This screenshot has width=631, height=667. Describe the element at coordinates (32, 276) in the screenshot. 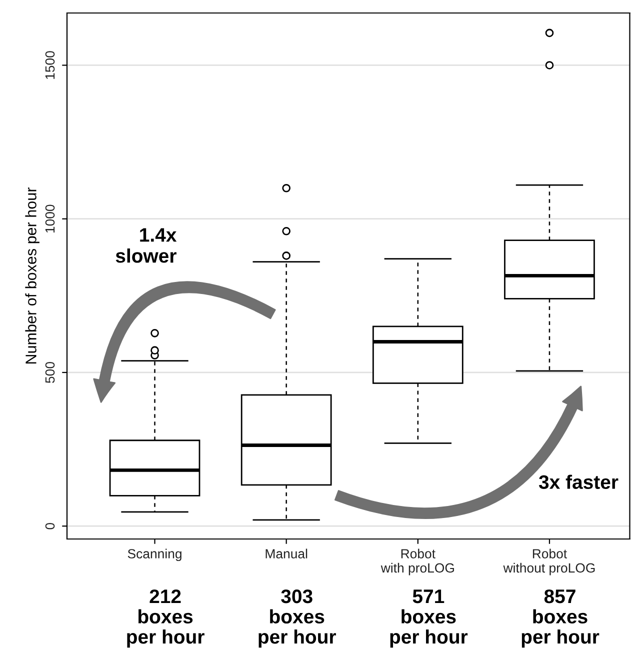

I see `y-axis-title: Number of boxes per hour` at that location.